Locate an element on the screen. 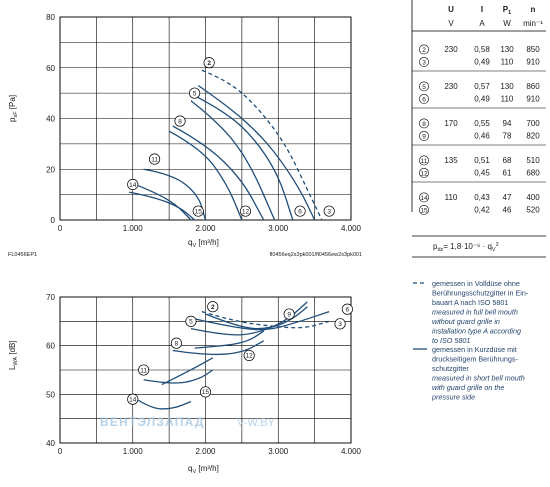 The width and height of the screenshot is (550, 487). pressure-y-axis-label: psF [Pa] is located at coordinates (13, 108).